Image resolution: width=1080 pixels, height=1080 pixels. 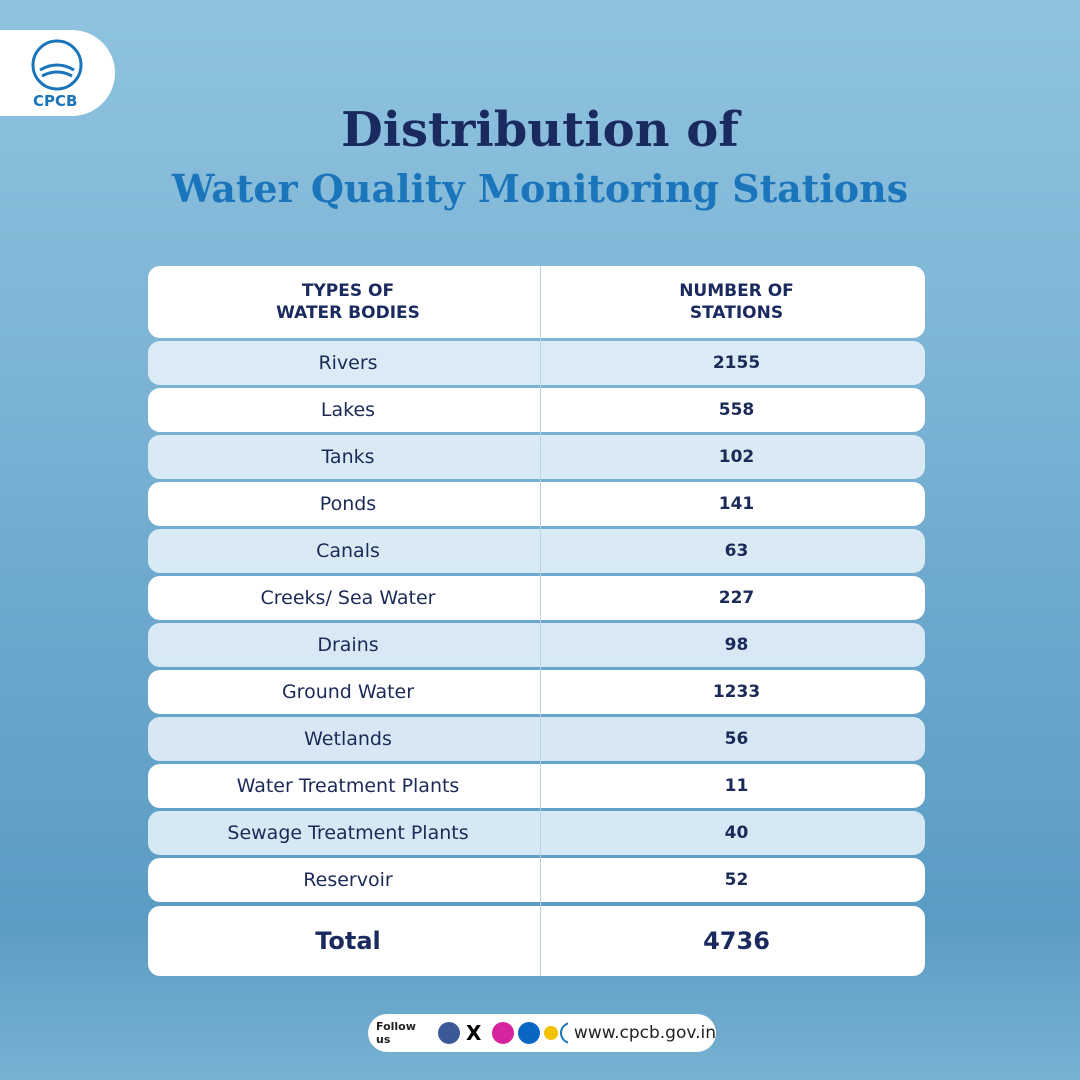 I want to click on cell: 63, so click(x=736, y=551).